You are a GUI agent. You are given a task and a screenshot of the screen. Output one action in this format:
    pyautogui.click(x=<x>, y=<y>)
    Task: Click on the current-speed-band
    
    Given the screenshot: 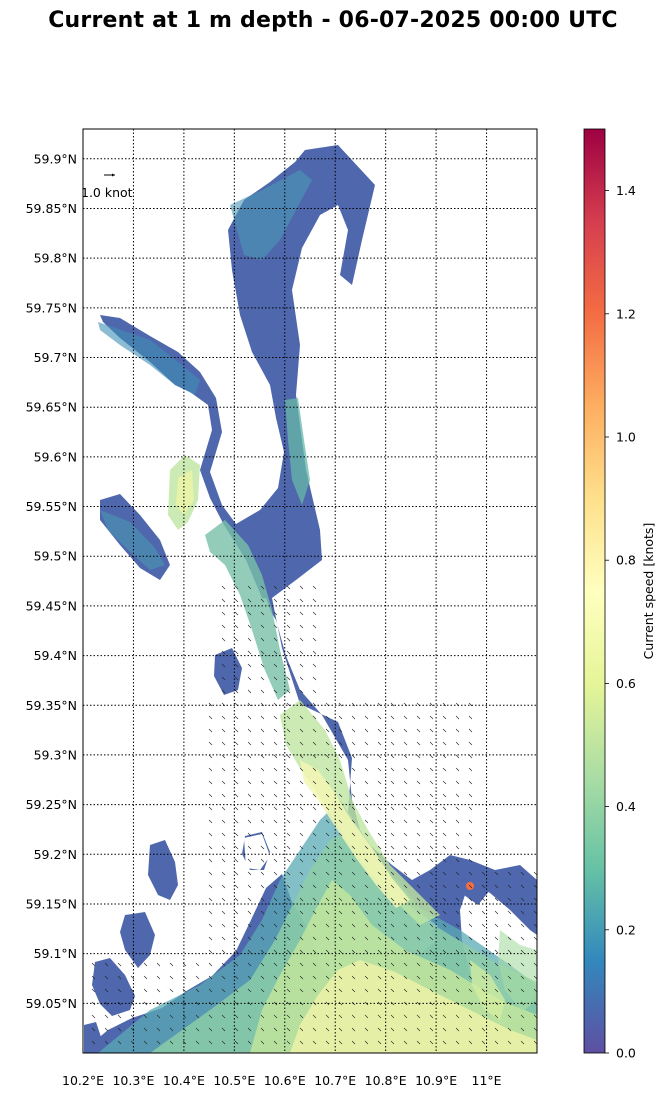 What is the action you would take?
    pyautogui.click(x=413, y=1006)
    